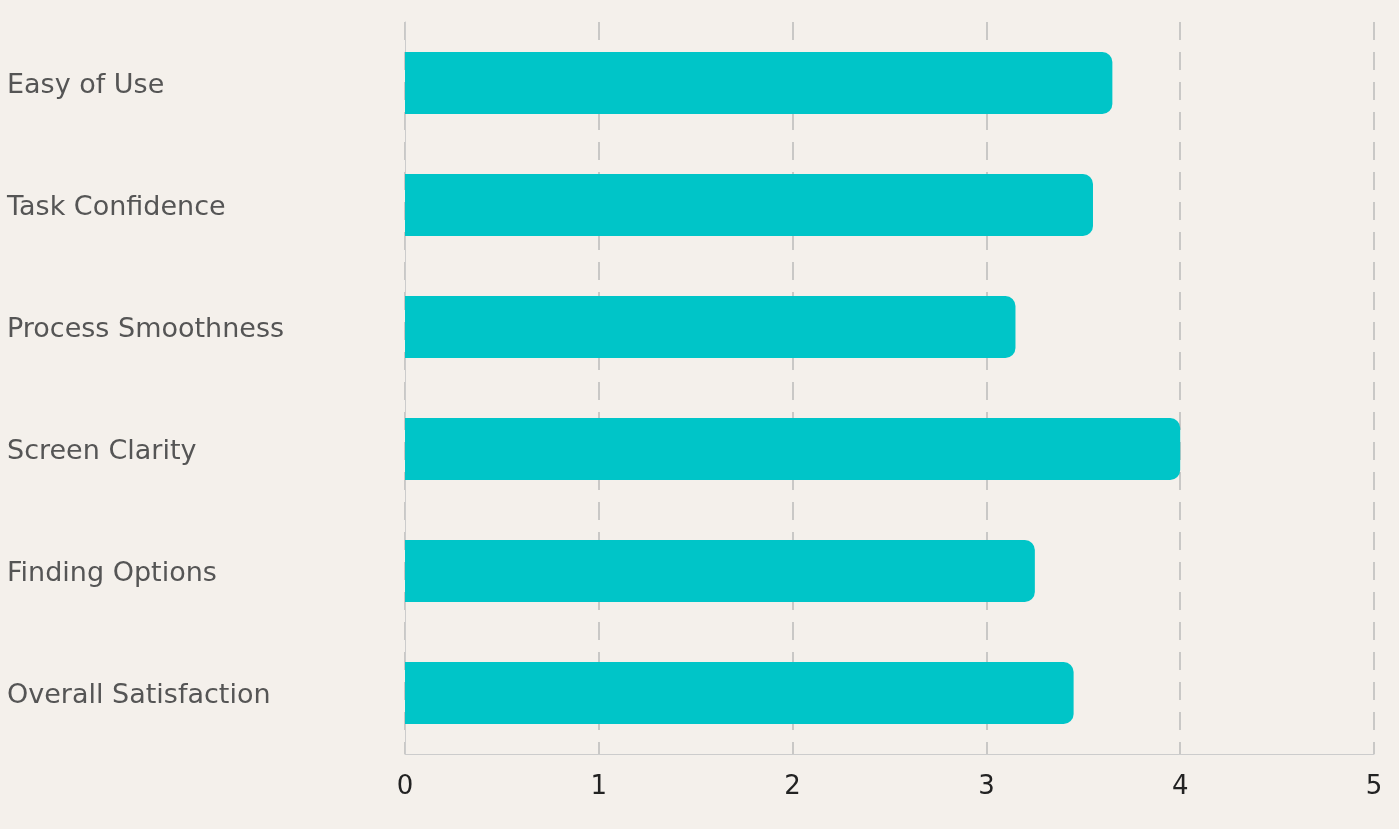 Image resolution: width=1399 pixels, height=829 pixels. What do you see at coordinates (146, 327) in the screenshot?
I see `y-tick-label: Process Smoothness` at bounding box center [146, 327].